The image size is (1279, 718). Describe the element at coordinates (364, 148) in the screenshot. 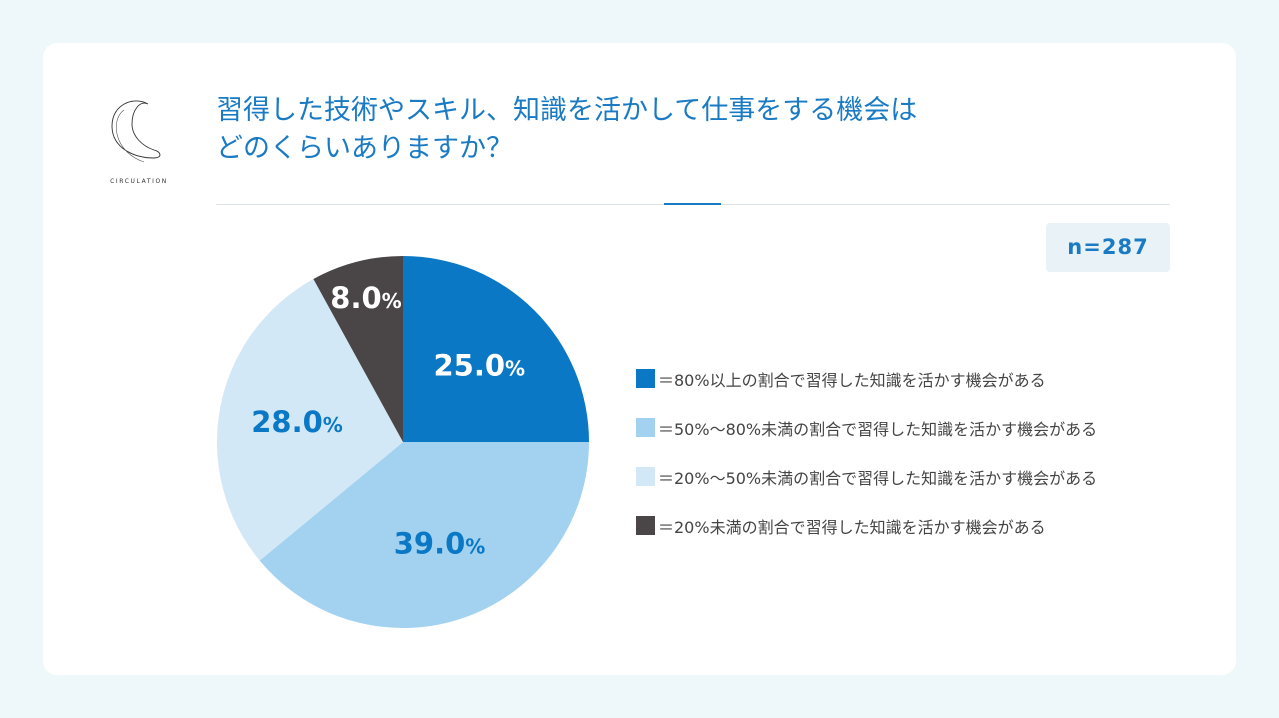

I see `title-line-2: どのくらいありますか？` at that location.